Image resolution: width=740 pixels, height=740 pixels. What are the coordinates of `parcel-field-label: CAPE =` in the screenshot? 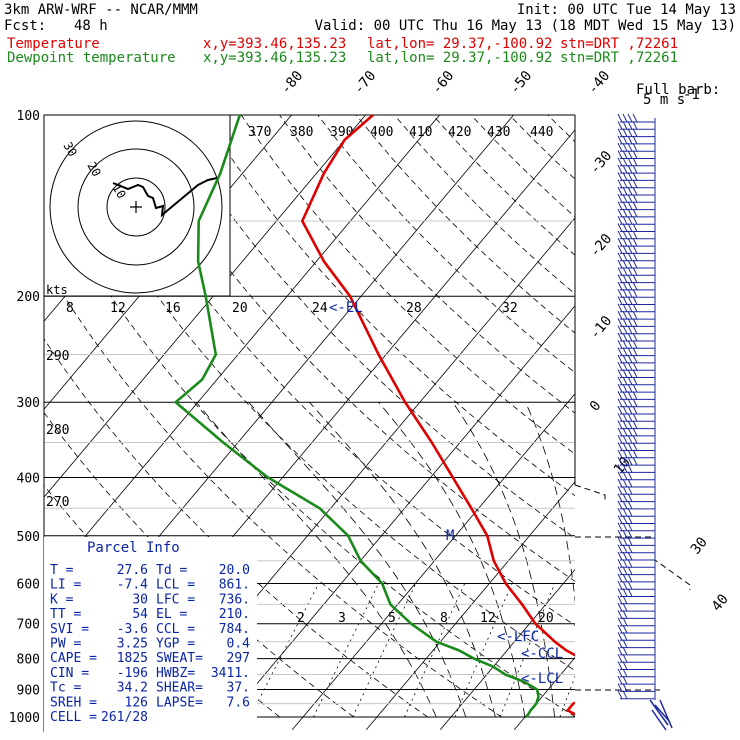 It's located at (73, 658).